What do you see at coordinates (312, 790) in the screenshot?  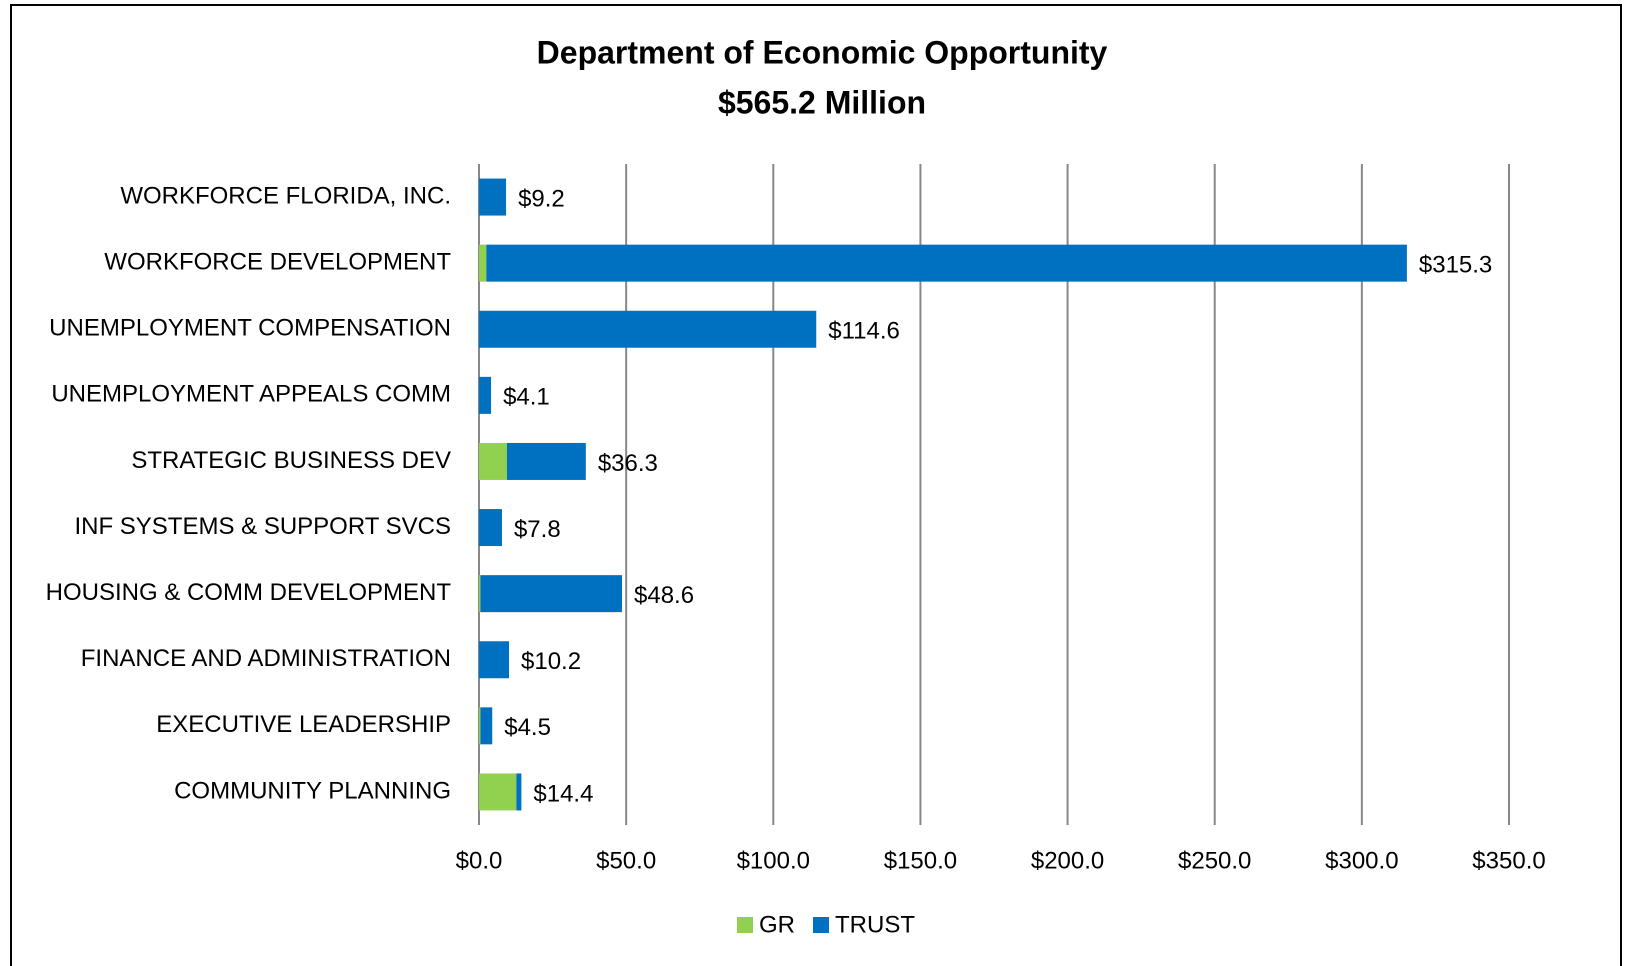 I see `y-tick-label: COMMUNITY PLANNING` at bounding box center [312, 790].